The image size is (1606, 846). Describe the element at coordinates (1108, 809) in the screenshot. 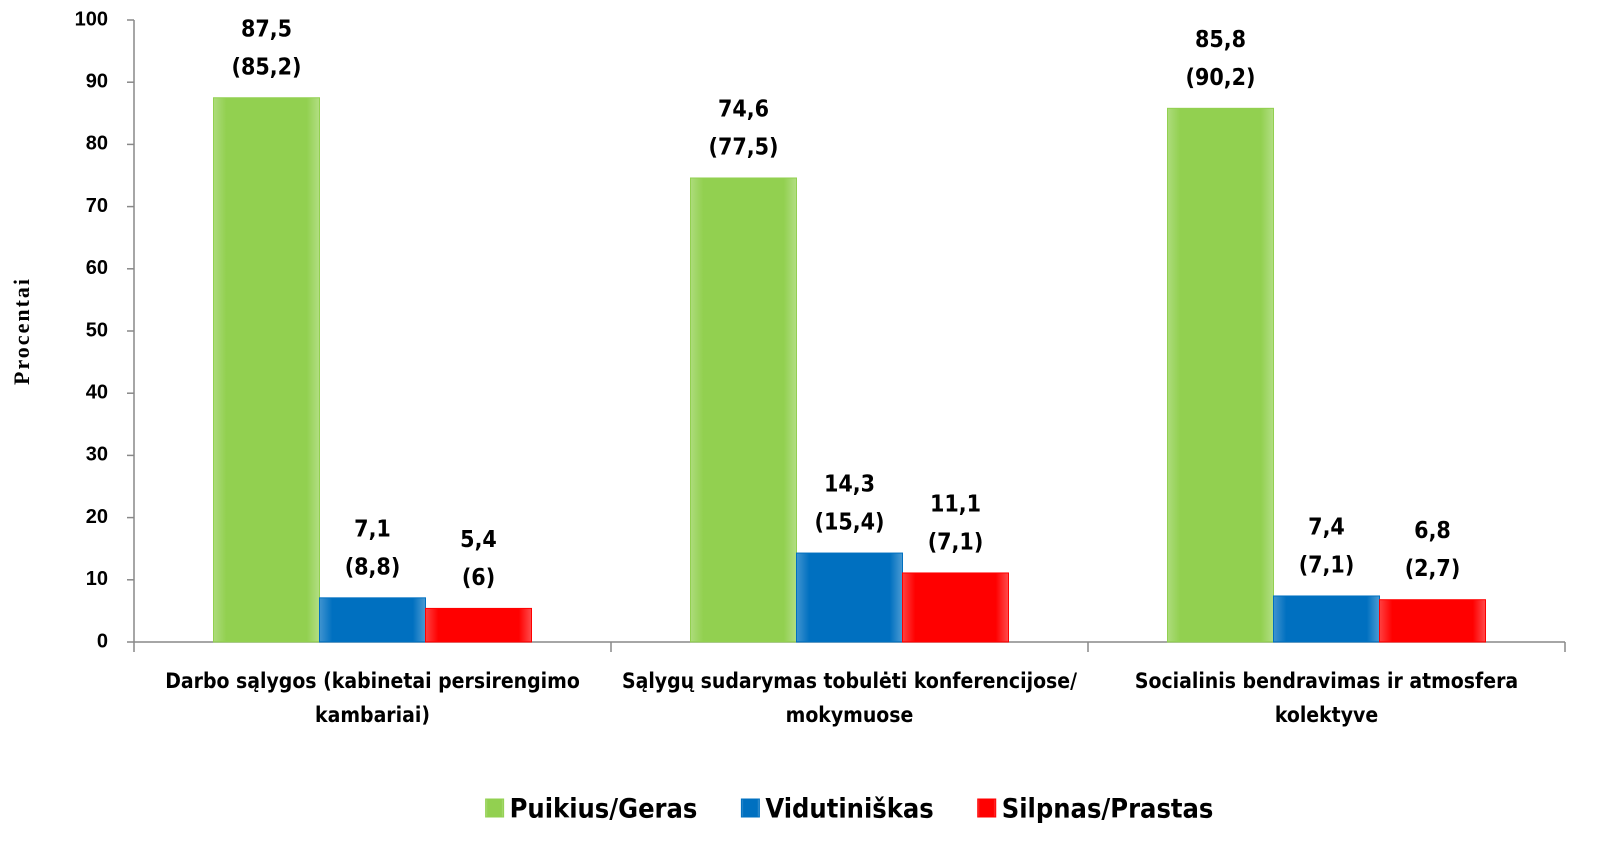

I see `legend-label: Silpnas/Prastas` at that location.